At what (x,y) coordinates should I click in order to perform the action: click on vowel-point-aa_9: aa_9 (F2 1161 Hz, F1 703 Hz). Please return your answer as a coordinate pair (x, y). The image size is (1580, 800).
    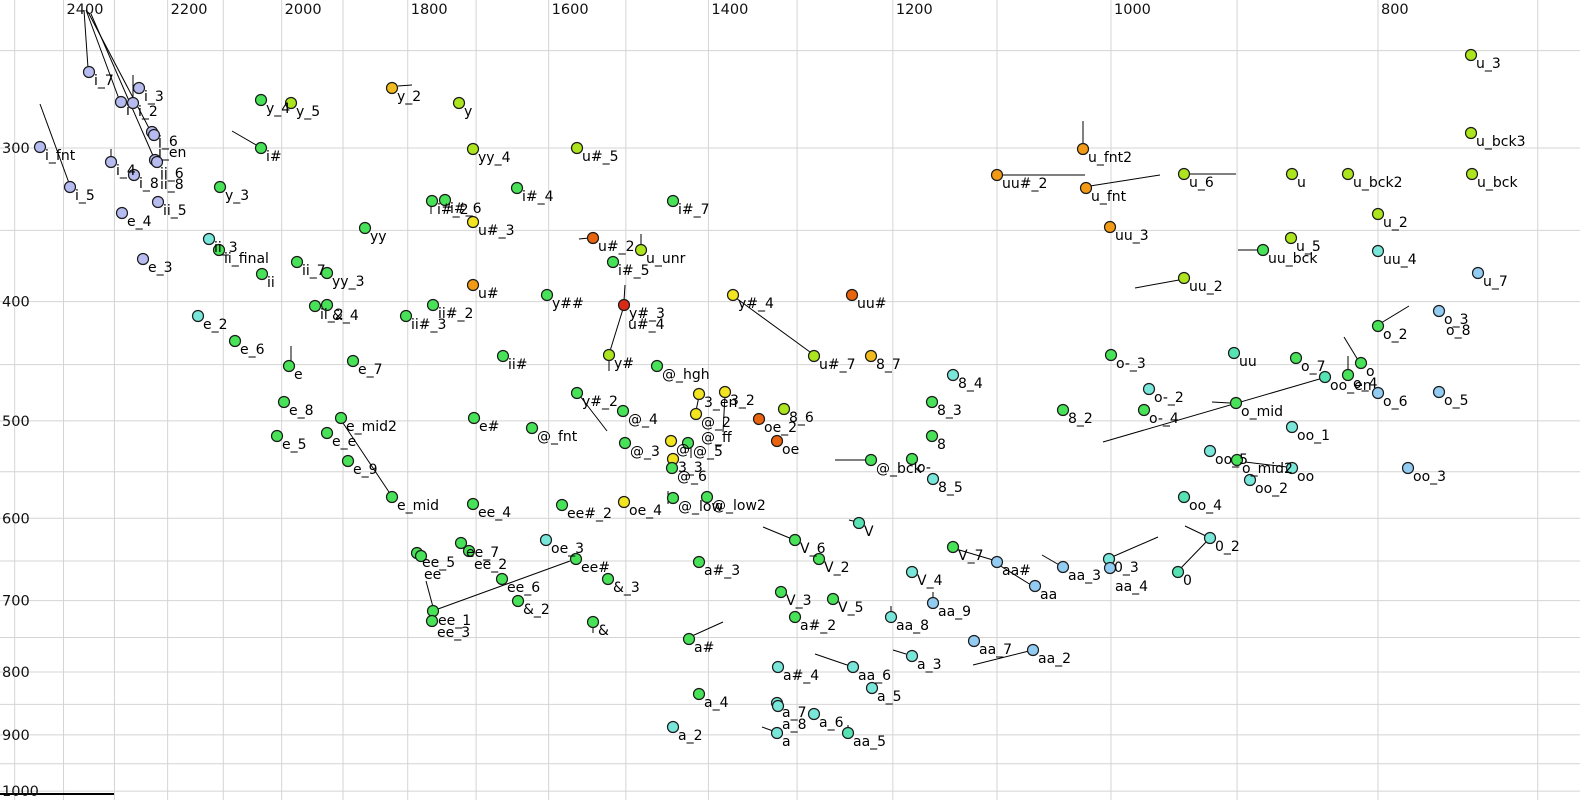
    Looking at the image, I should click on (933, 603).